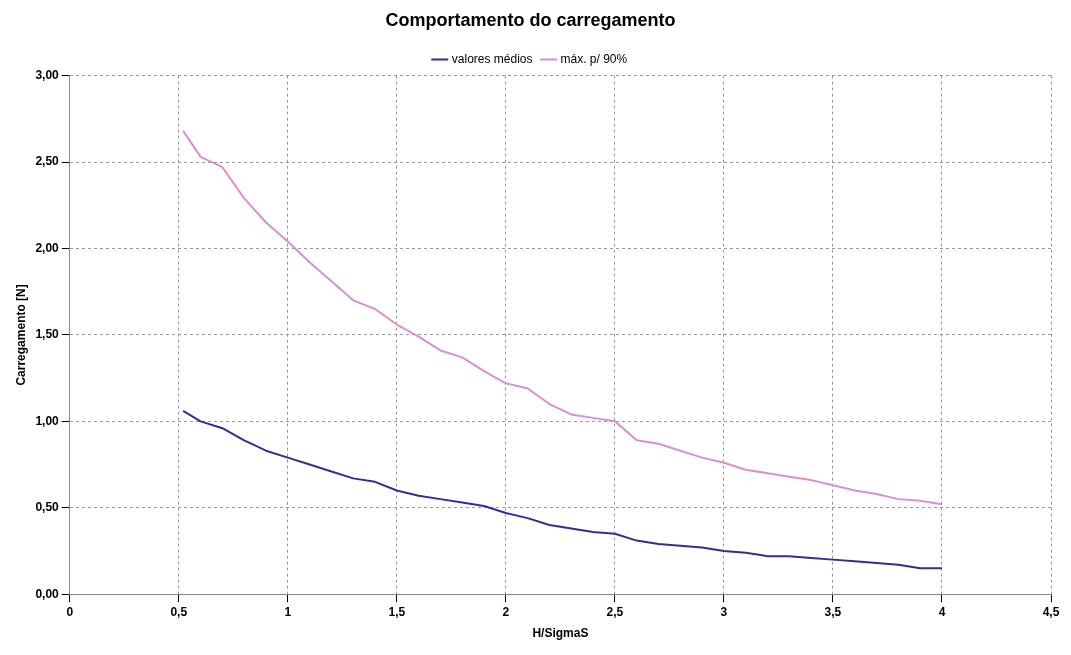  Describe the element at coordinates (47, 161) in the screenshot. I see `y-tick-label: 2,50` at that location.